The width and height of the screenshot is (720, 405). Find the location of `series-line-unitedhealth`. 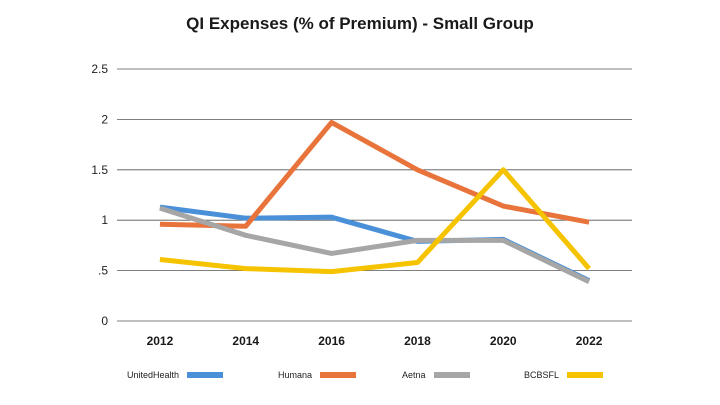

series-line-unitedhealth is located at coordinates (375, 243).